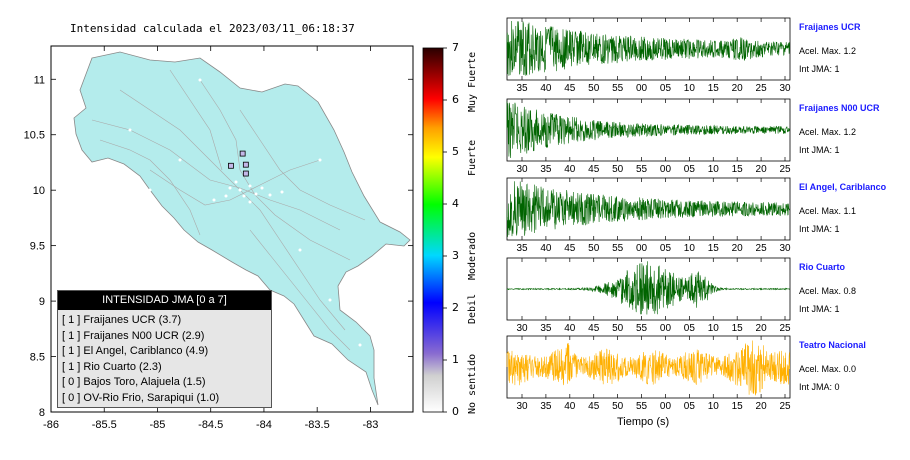 Image resolution: width=910 pixels, height=460 pixels. I want to click on y-tick-label: 8.5, so click(37, 358).